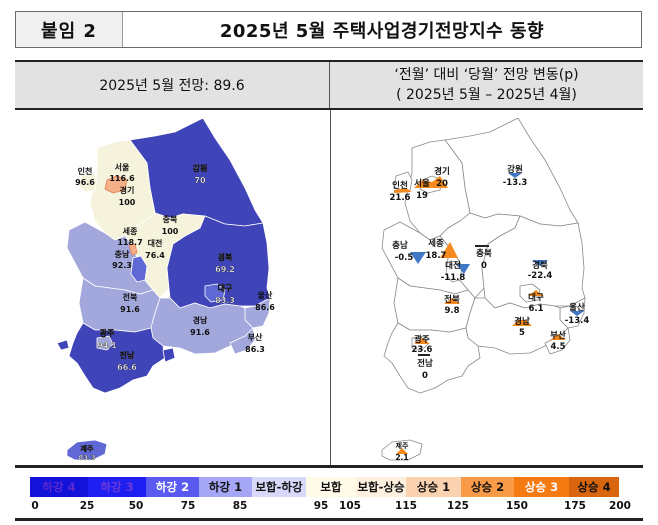 The height and width of the screenshot is (525, 658). What do you see at coordinates (329, 519) in the screenshot?
I see `legend-bottom-rule` at bounding box center [329, 519].